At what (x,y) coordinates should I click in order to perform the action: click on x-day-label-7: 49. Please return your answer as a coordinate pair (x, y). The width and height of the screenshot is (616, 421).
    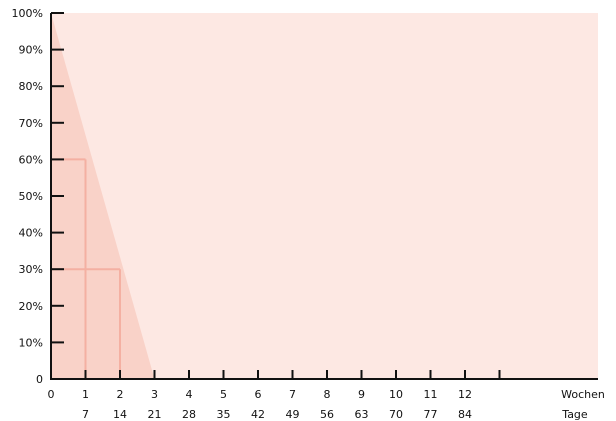
    Looking at the image, I should click on (293, 414).